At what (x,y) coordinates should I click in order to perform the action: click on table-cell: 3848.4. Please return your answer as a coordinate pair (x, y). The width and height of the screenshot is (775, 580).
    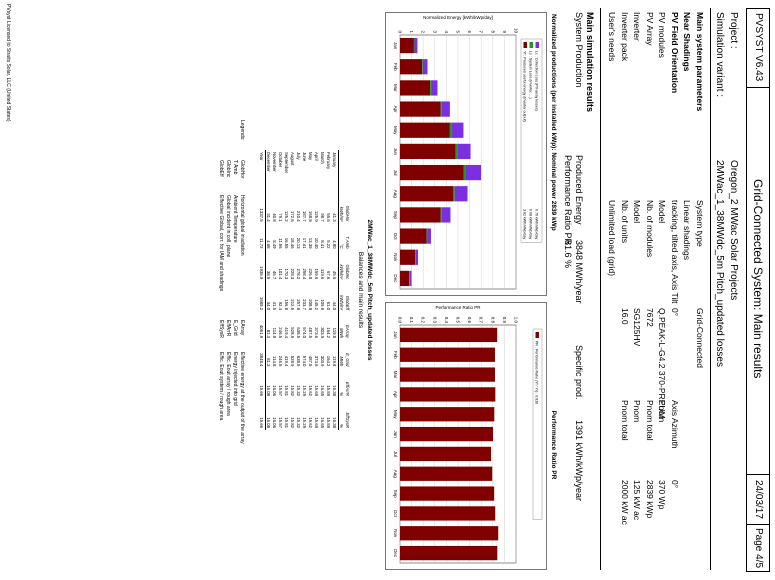
    Looking at the image, I should click on (262, 360).